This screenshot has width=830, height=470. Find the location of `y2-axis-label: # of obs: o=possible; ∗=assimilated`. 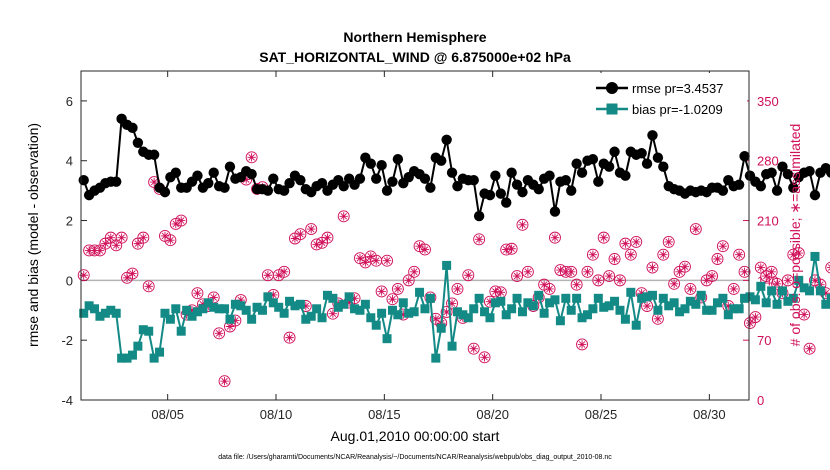

y2-axis-label: # of obs: o=possible; ∗=assimilated is located at coordinates (795, 235).